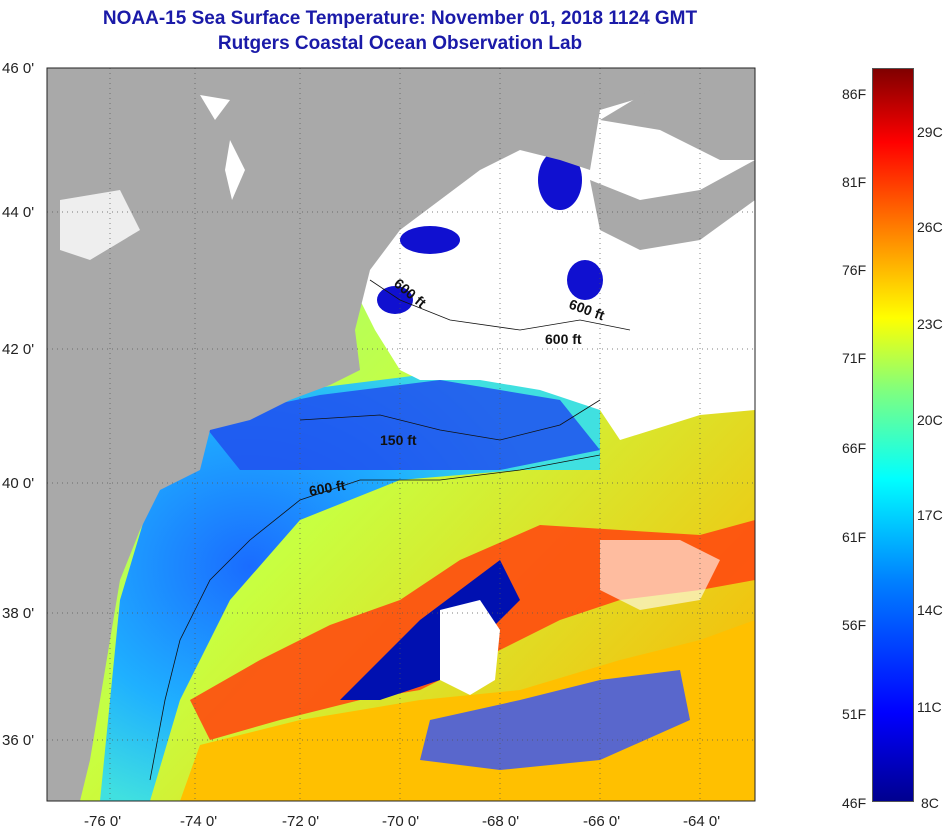 The height and width of the screenshot is (832, 944). I want to click on colorbar-c-label: 11C, so click(929, 707).